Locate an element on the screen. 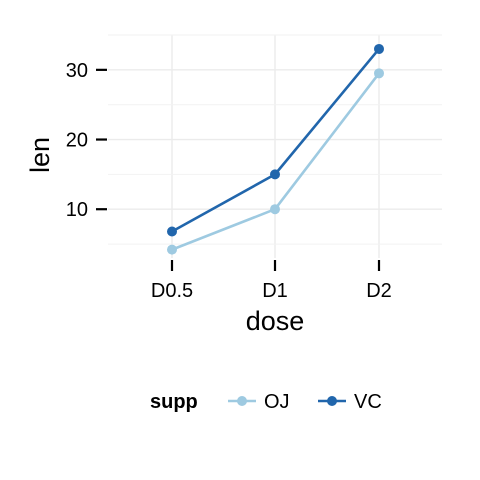 The height and width of the screenshot is (480, 480). x-tick-label: D0.5 is located at coordinates (172, 291).